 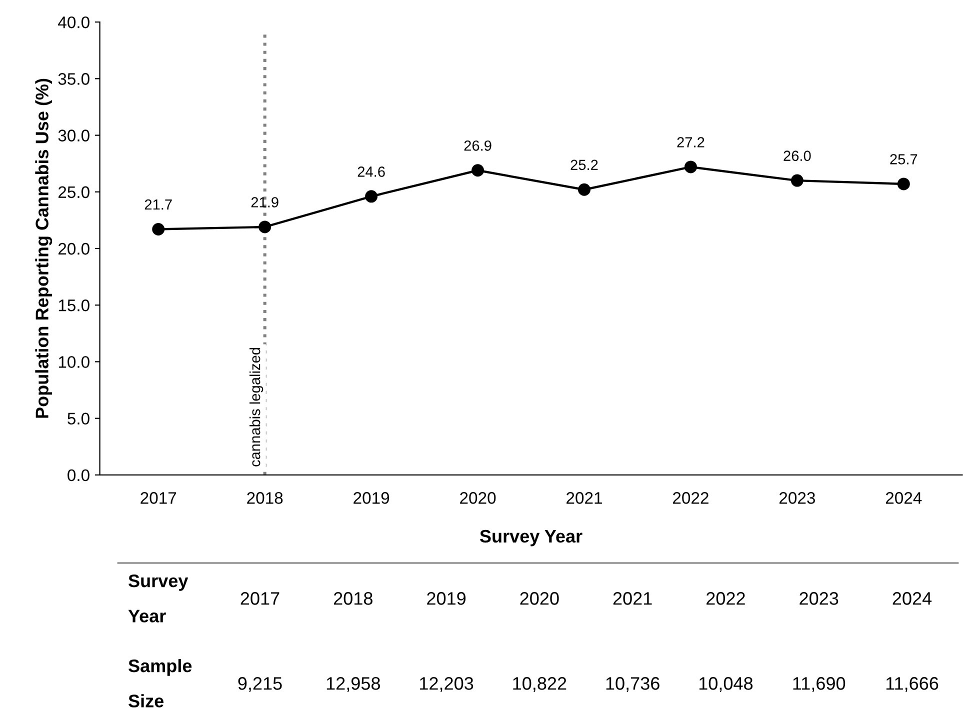 I want to click on x-tick-label: 2022, so click(x=690, y=498).